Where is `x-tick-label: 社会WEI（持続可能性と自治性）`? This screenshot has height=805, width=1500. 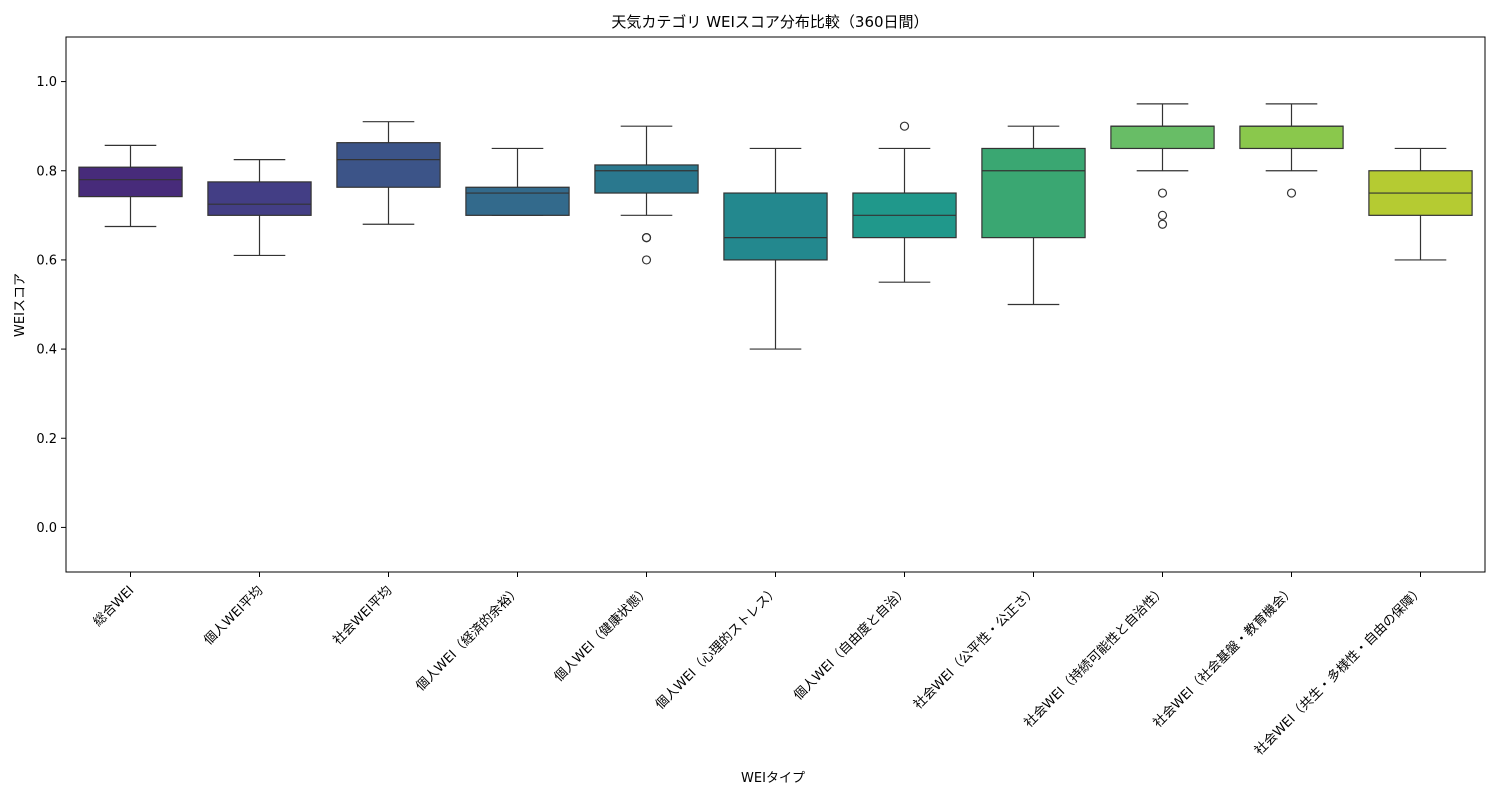
x-tick-label: 社会WEI（持続可能性と自治性） is located at coordinates (1095, 657).